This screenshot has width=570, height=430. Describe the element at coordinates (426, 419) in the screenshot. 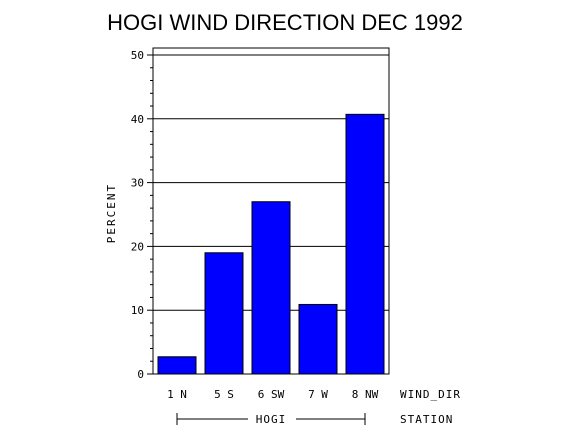

I see `group-axis-name: STATION` at that location.